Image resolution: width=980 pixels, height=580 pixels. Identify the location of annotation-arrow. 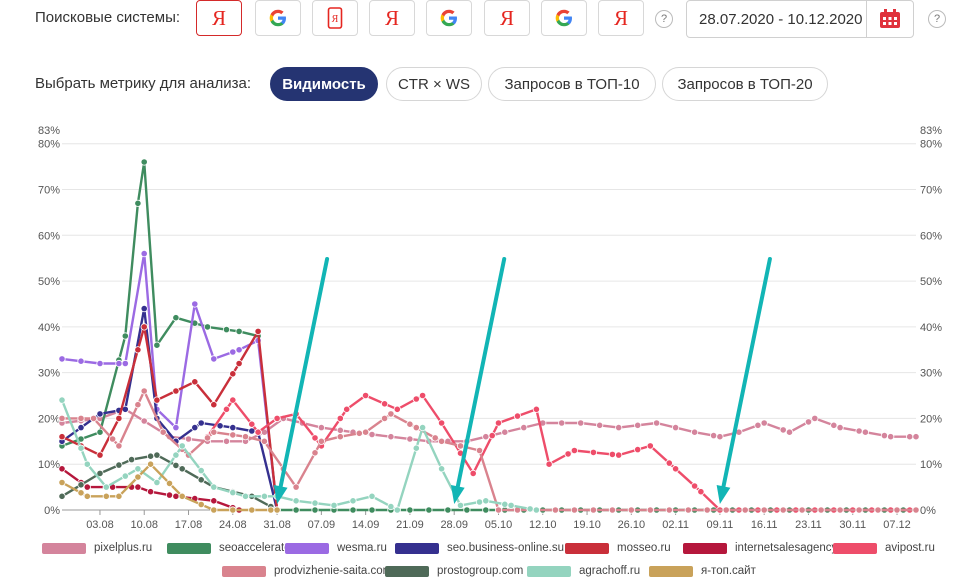
(744, 380).